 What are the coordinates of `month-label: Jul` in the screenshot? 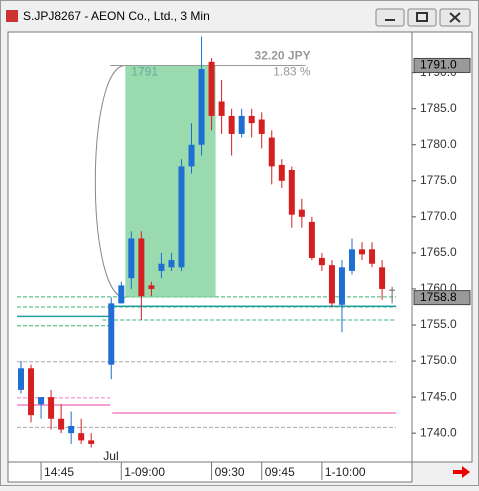 It's located at (110, 456).